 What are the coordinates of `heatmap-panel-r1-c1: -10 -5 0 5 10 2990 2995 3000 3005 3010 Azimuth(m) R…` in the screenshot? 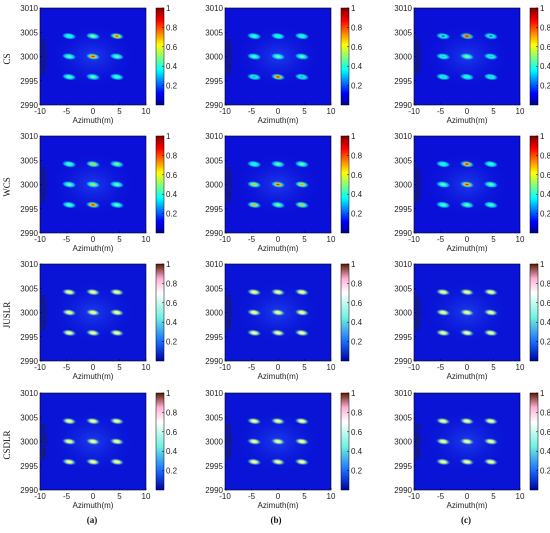 It's located at (283, 192).